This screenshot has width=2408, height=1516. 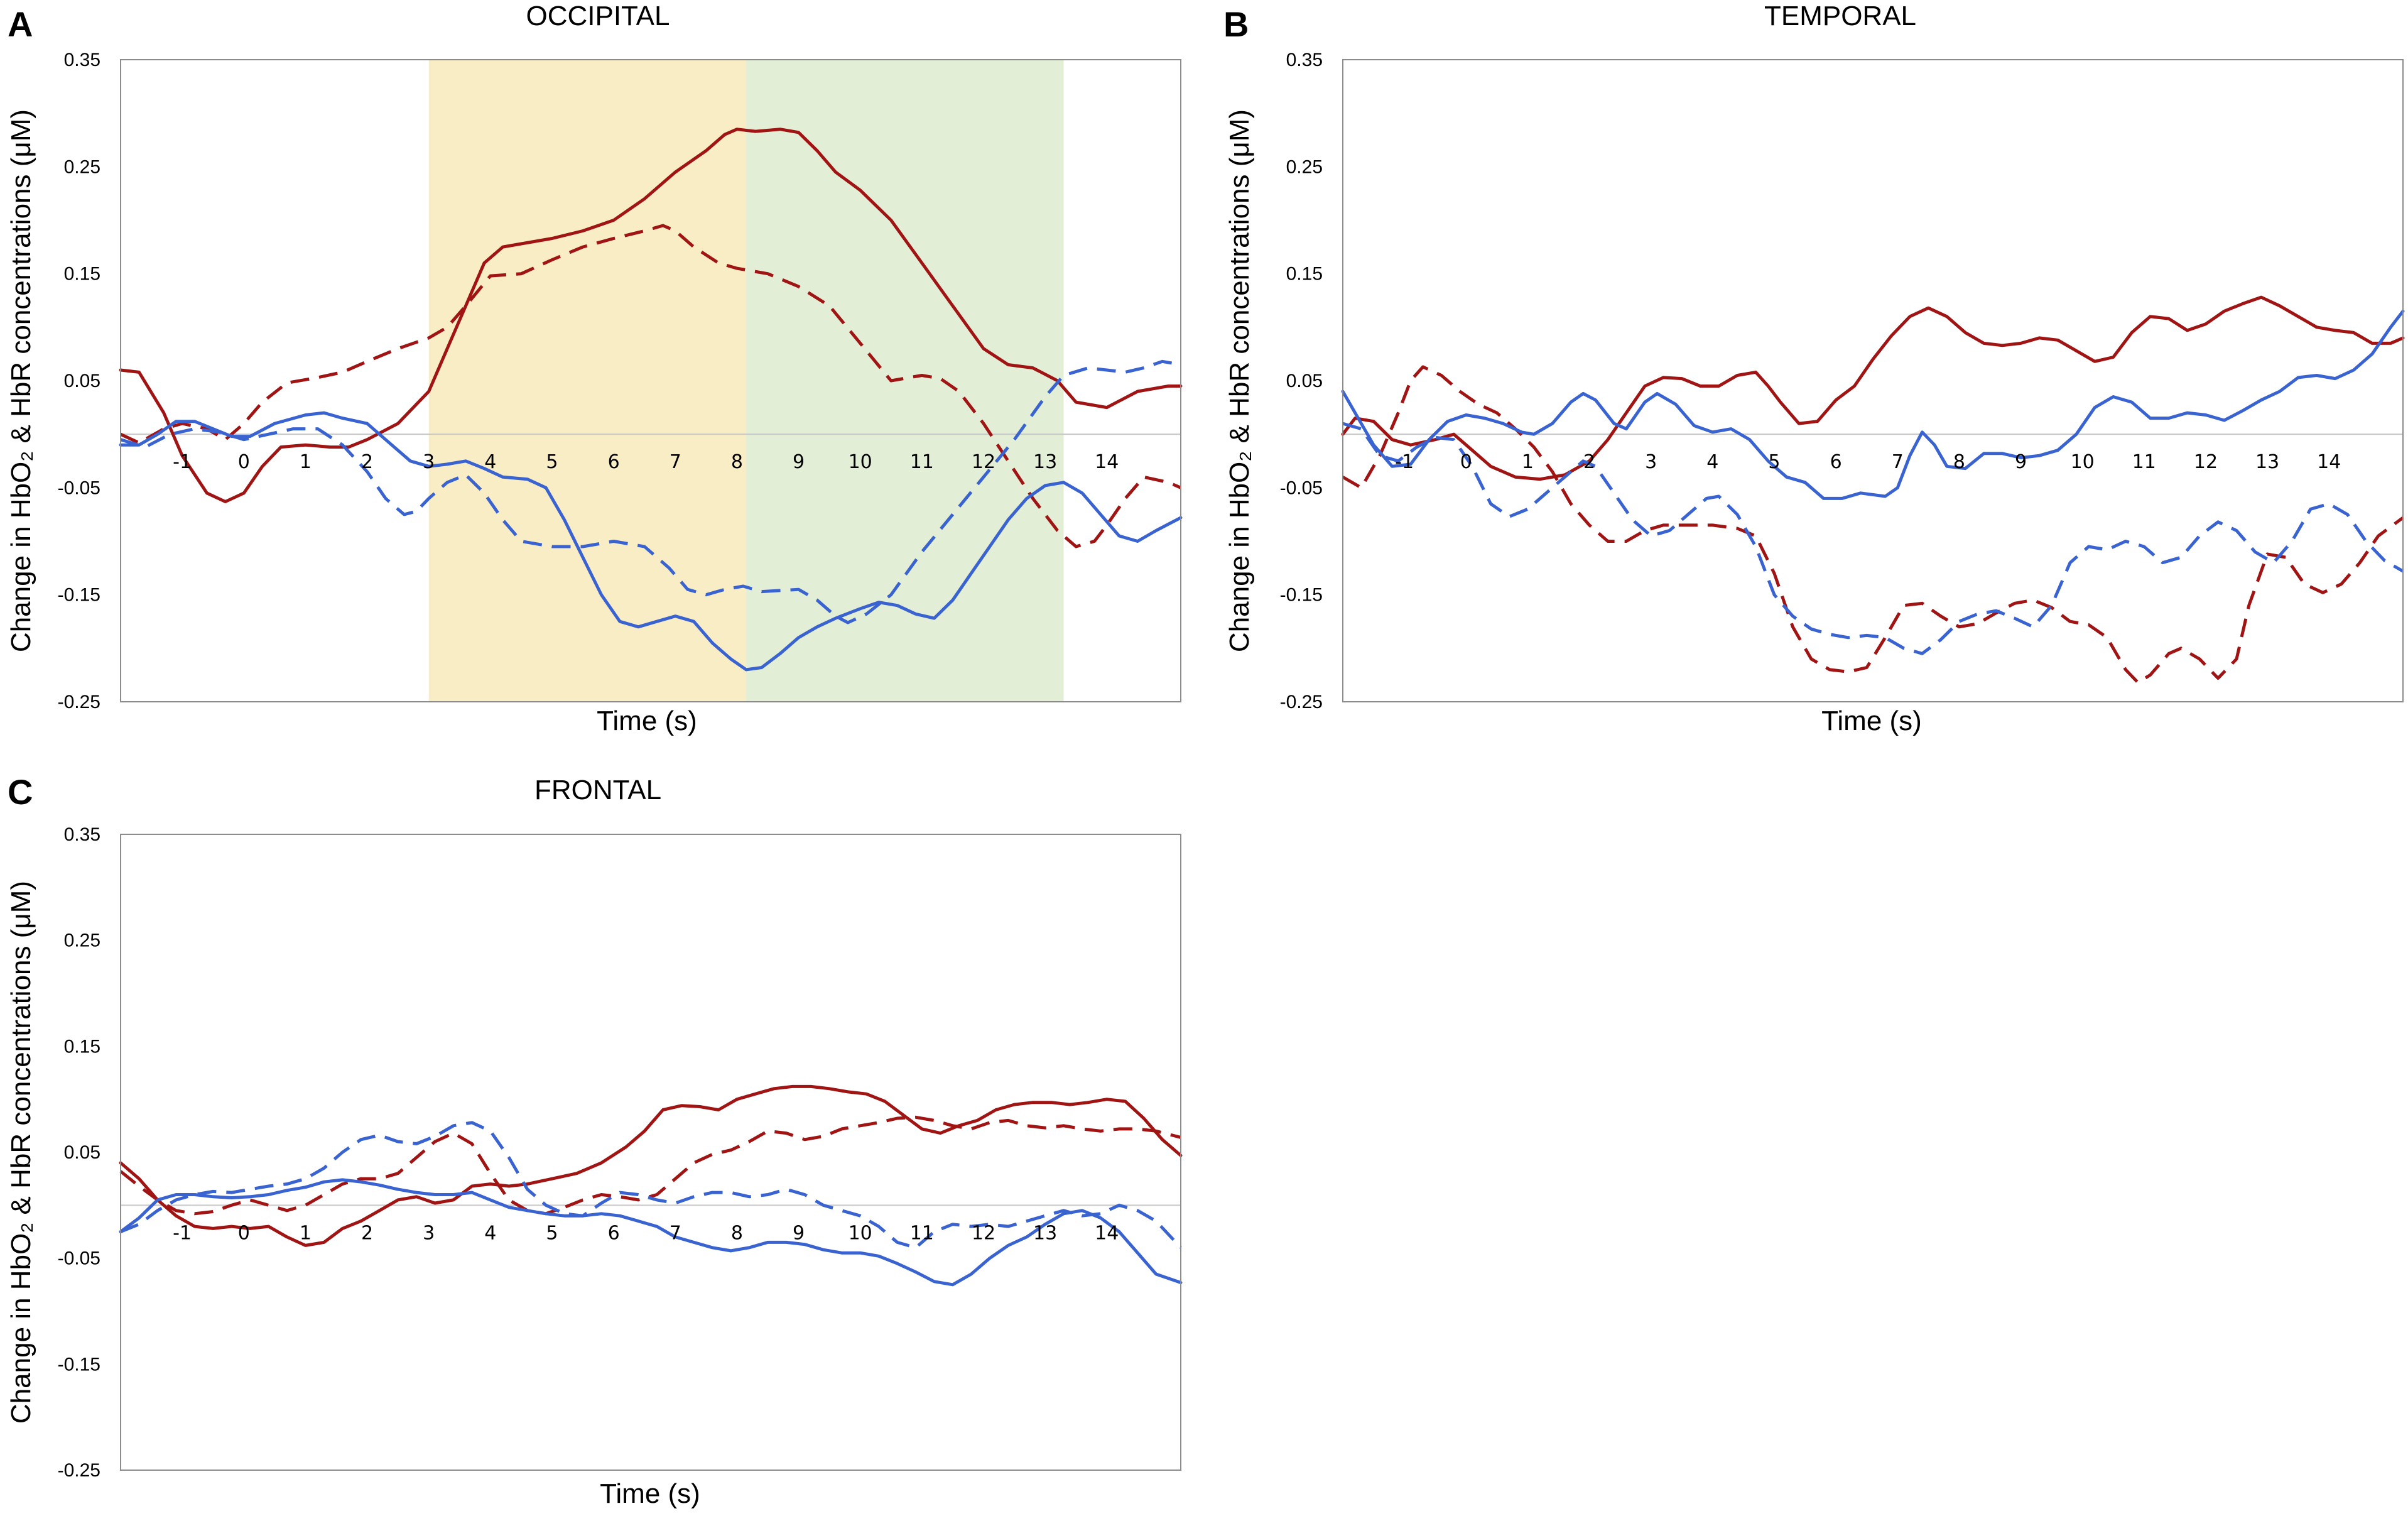 I want to click on panel-letter: B, so click(x=1236, y=24).